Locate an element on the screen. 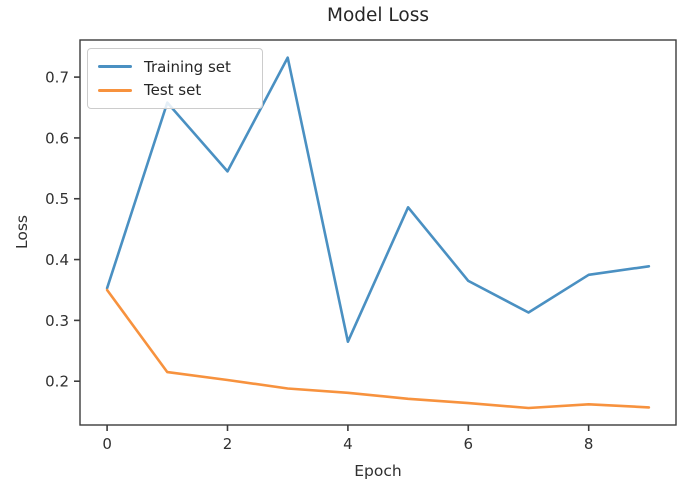 This screenshot has width=695, height=494. x-tick-label: 0 is located at coordinates (107, 444).